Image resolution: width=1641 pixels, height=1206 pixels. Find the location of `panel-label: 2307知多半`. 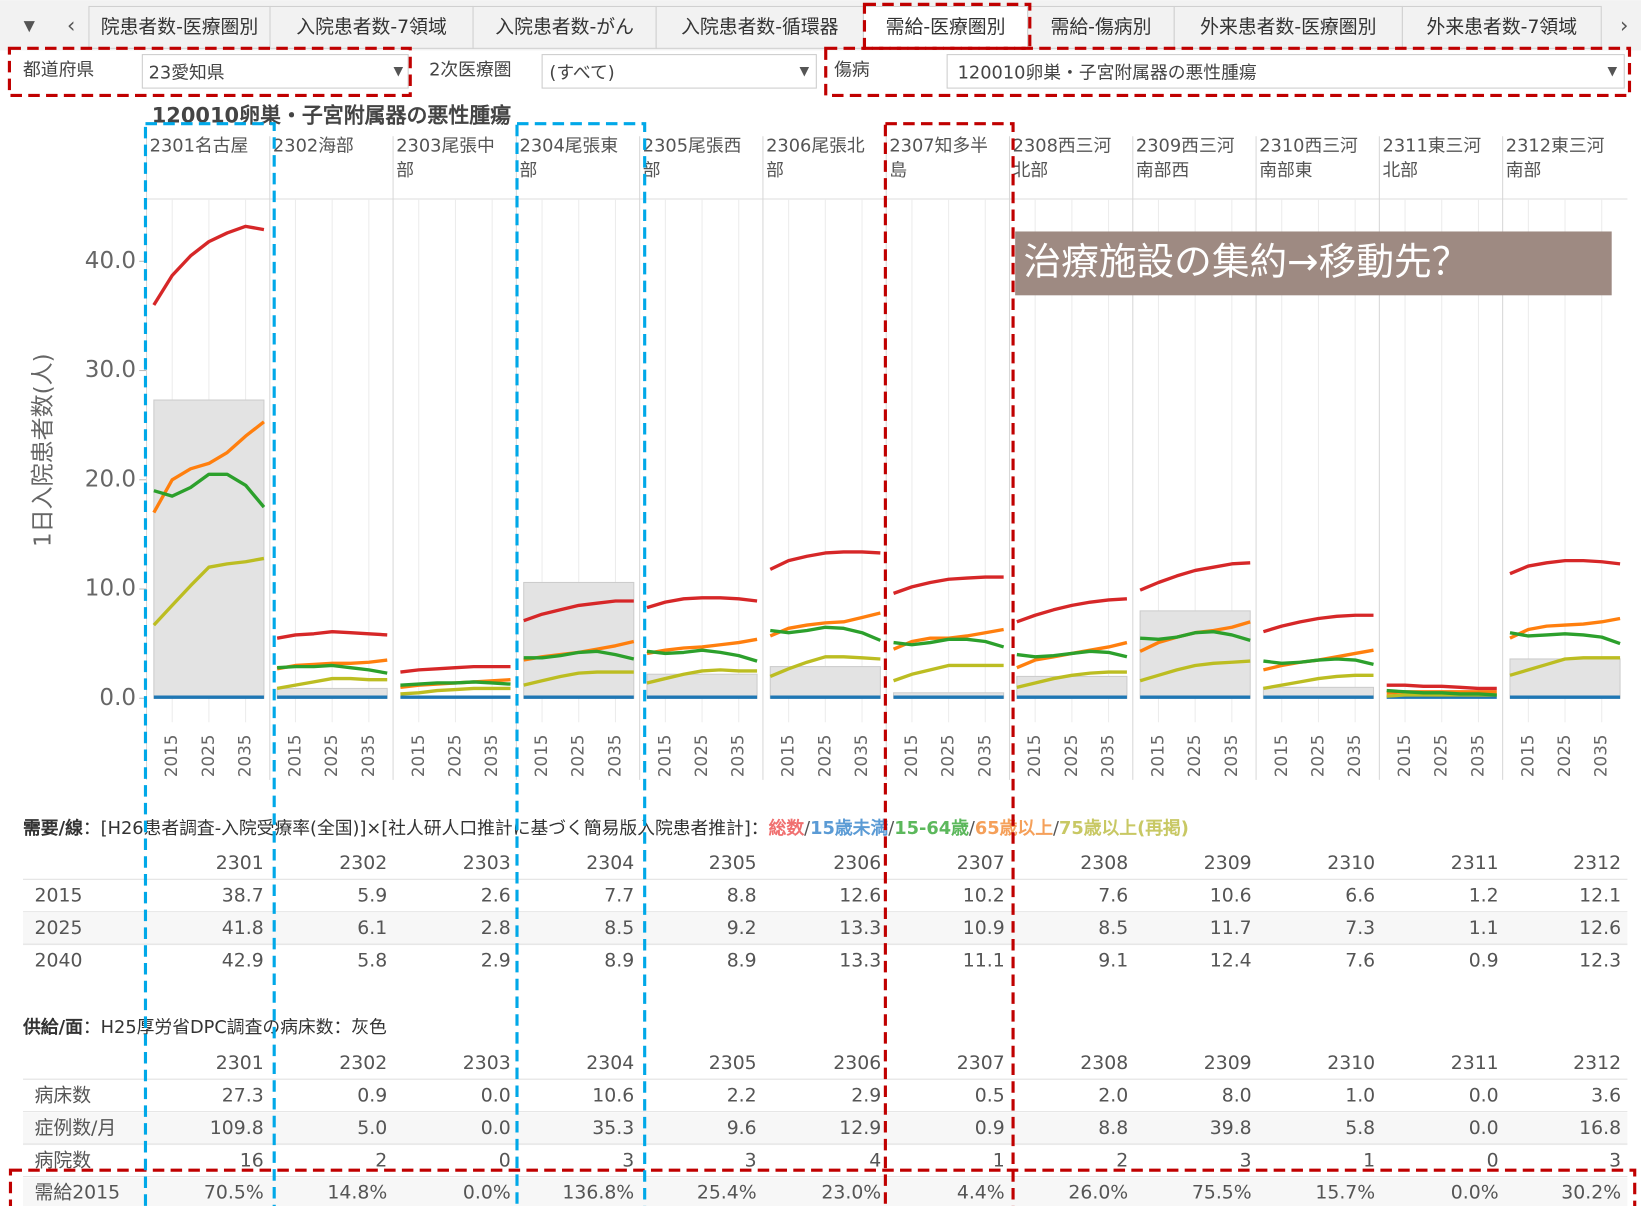

panel-label: 2307知多半 is located at coordinates (938, 146).